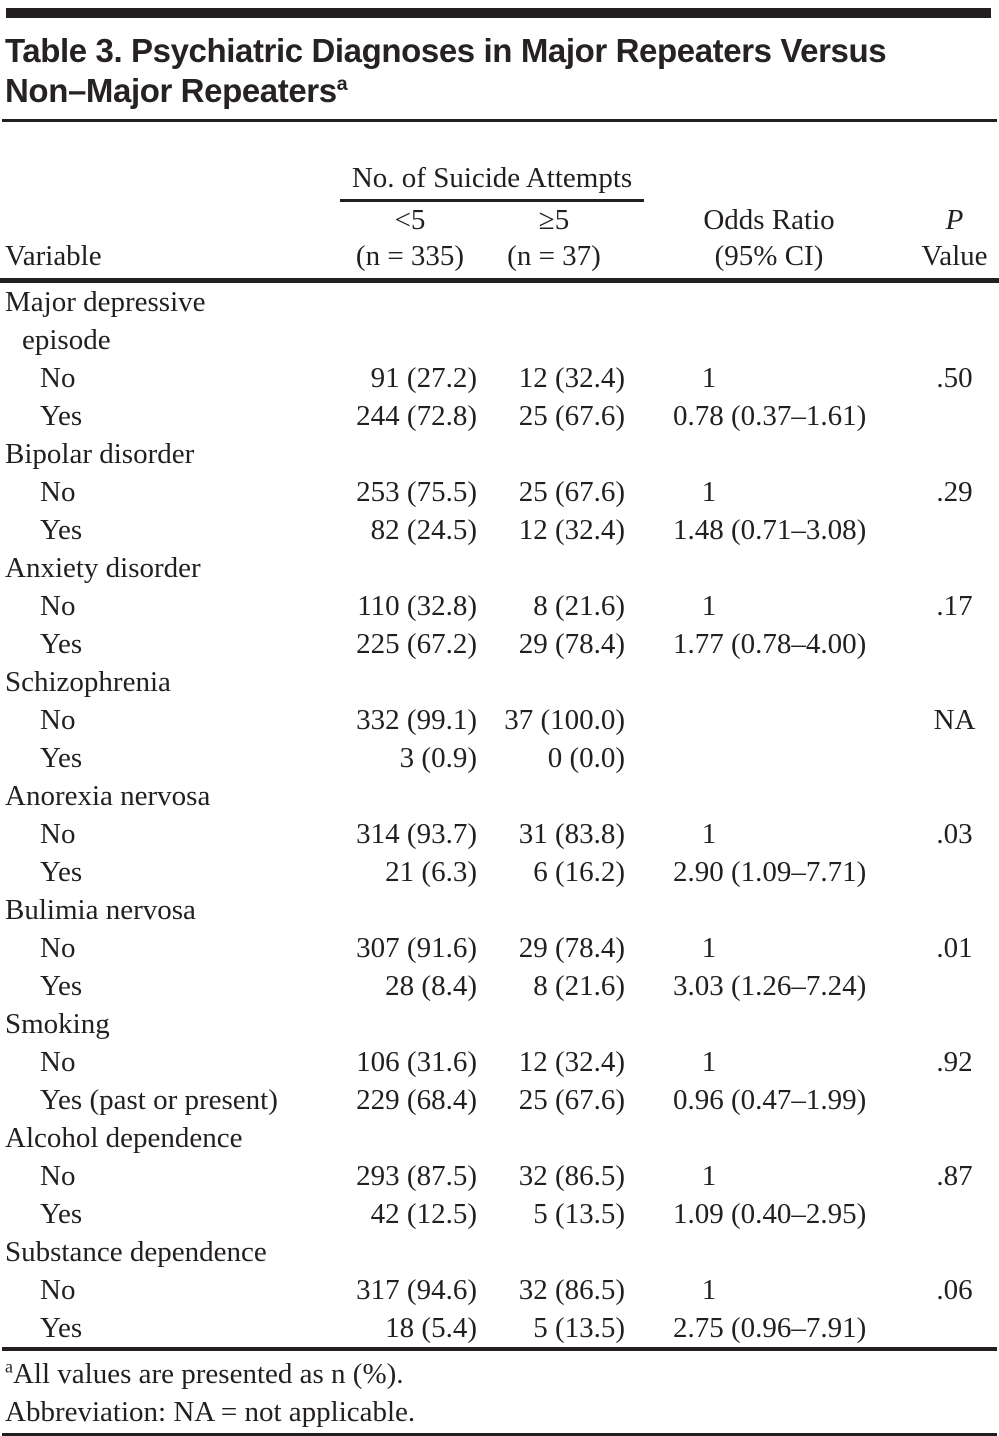  Describe the element at coordinates (416, 720) in the screenshot. I see `row-lt5-cell: 332 (99.1)` at that location.